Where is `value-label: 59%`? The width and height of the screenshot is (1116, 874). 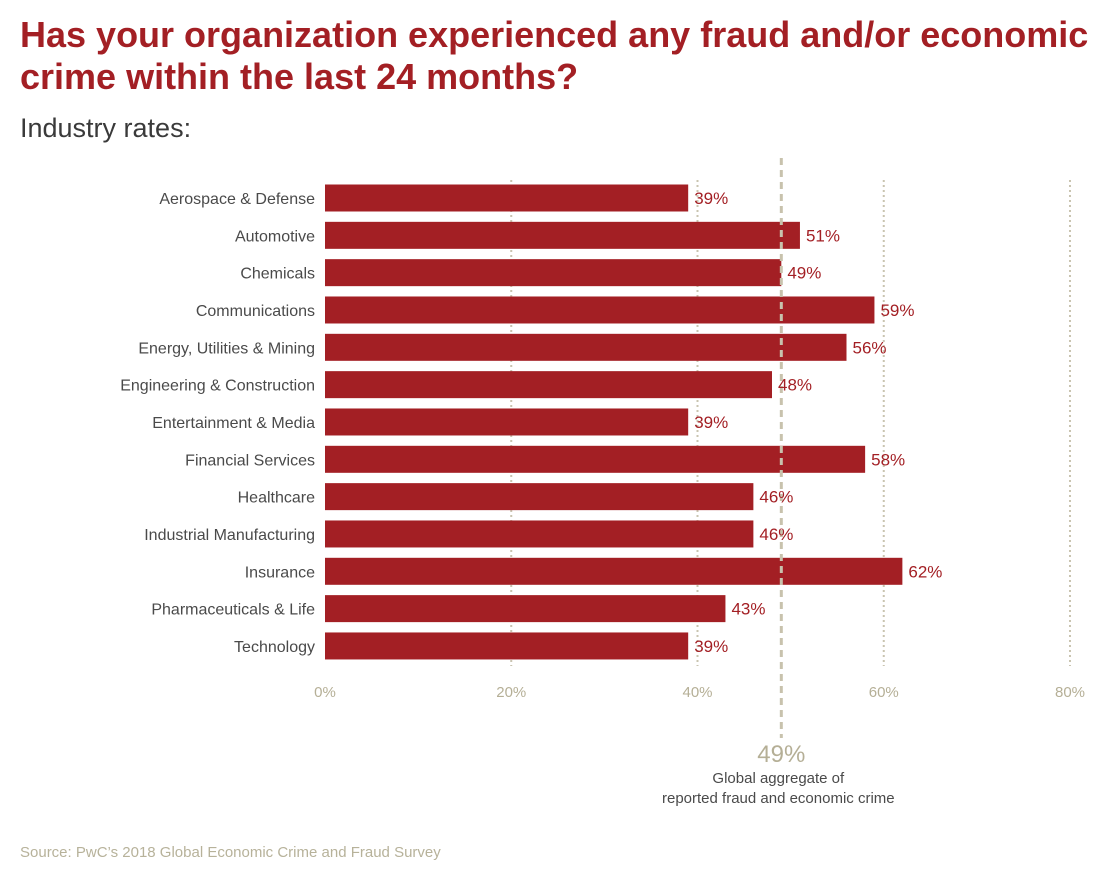 value-label: 59% is located at coordinates (897, 310).